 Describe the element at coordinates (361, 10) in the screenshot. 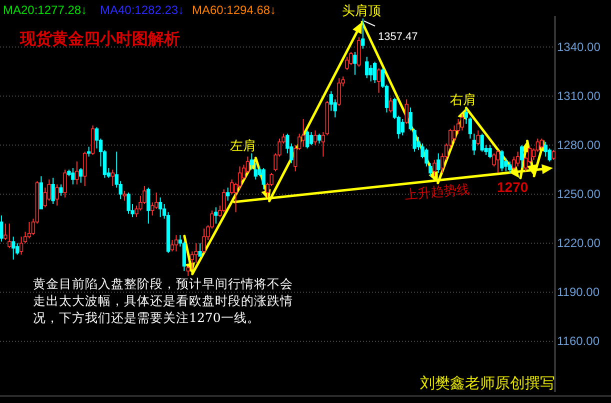

I see `annotation: 头肩顶` at that location.